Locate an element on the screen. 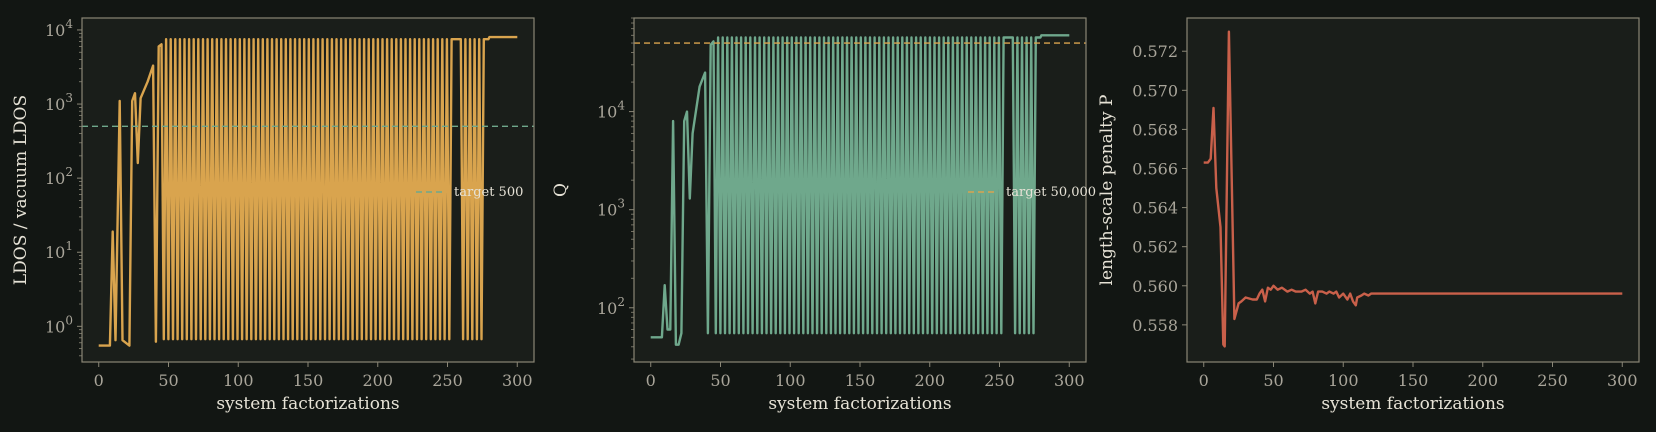  y-axis-label: Q is located at coordinates (561, 190).